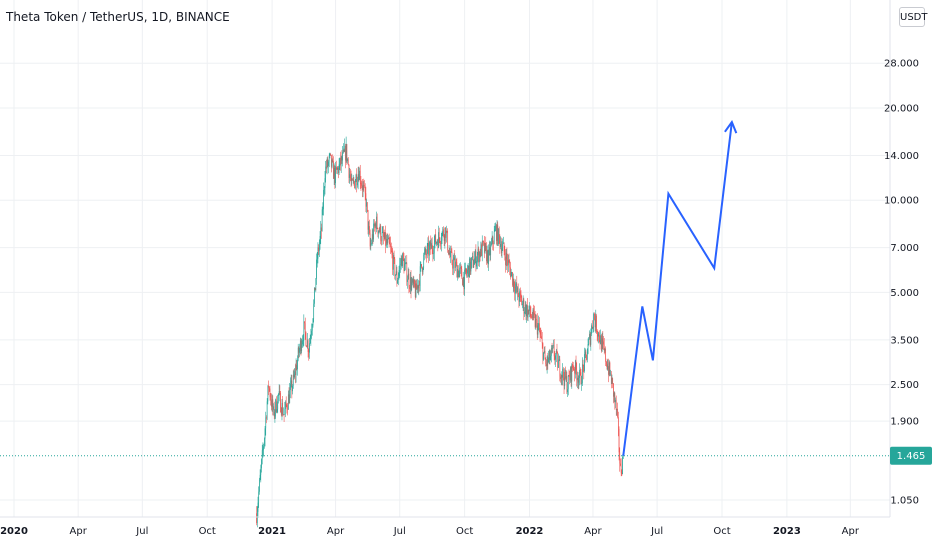 This screenshot has height=550, width=932. I want to click on x-tick-label: 2020, so click(14, 531).